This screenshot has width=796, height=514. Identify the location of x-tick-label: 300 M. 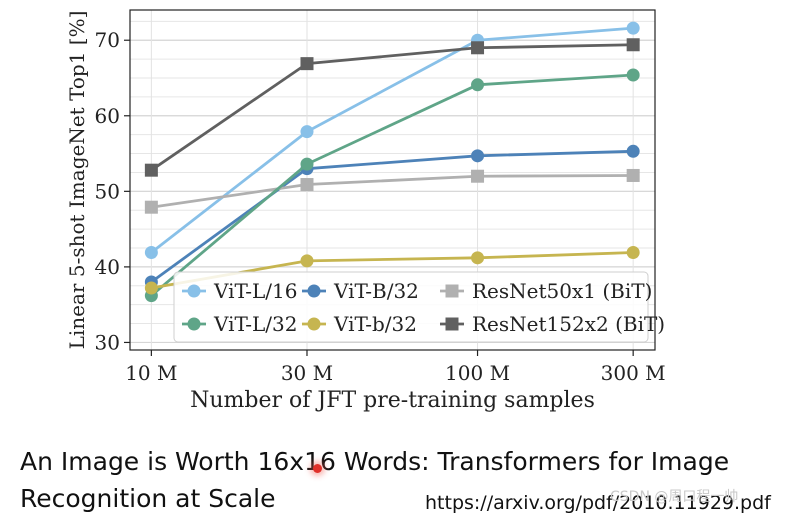
(633, 373).